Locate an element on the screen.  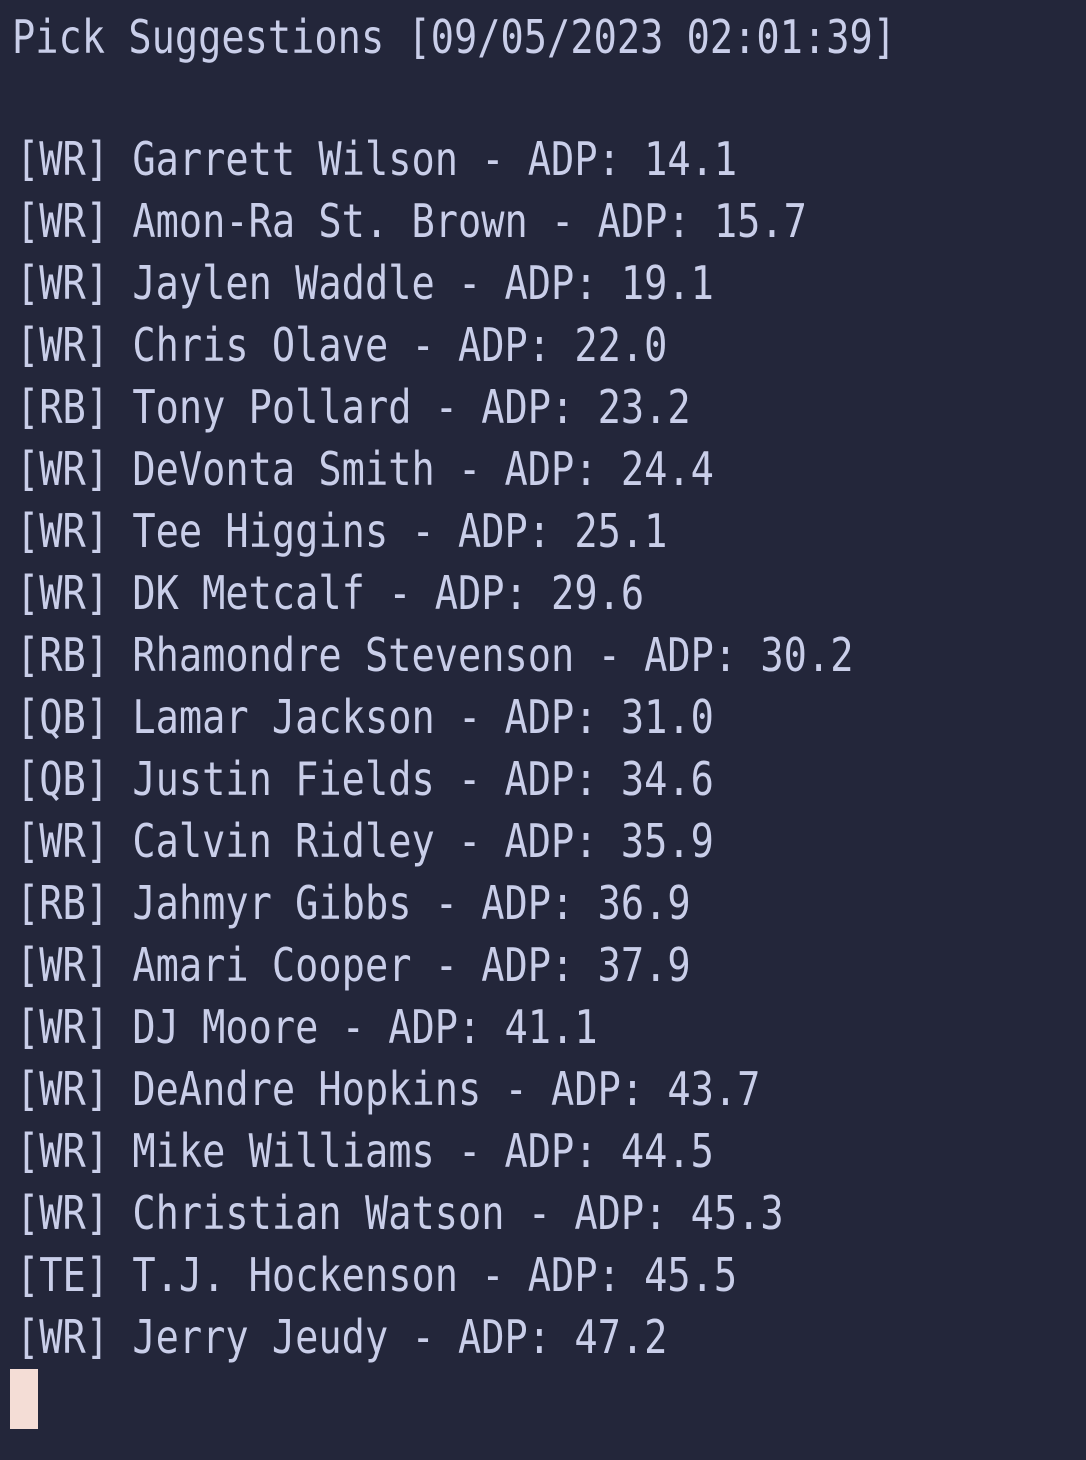
list-item: [RB] Rhamondre Stevenson - ADP: 30.2 is located at coordinates (435, 655).